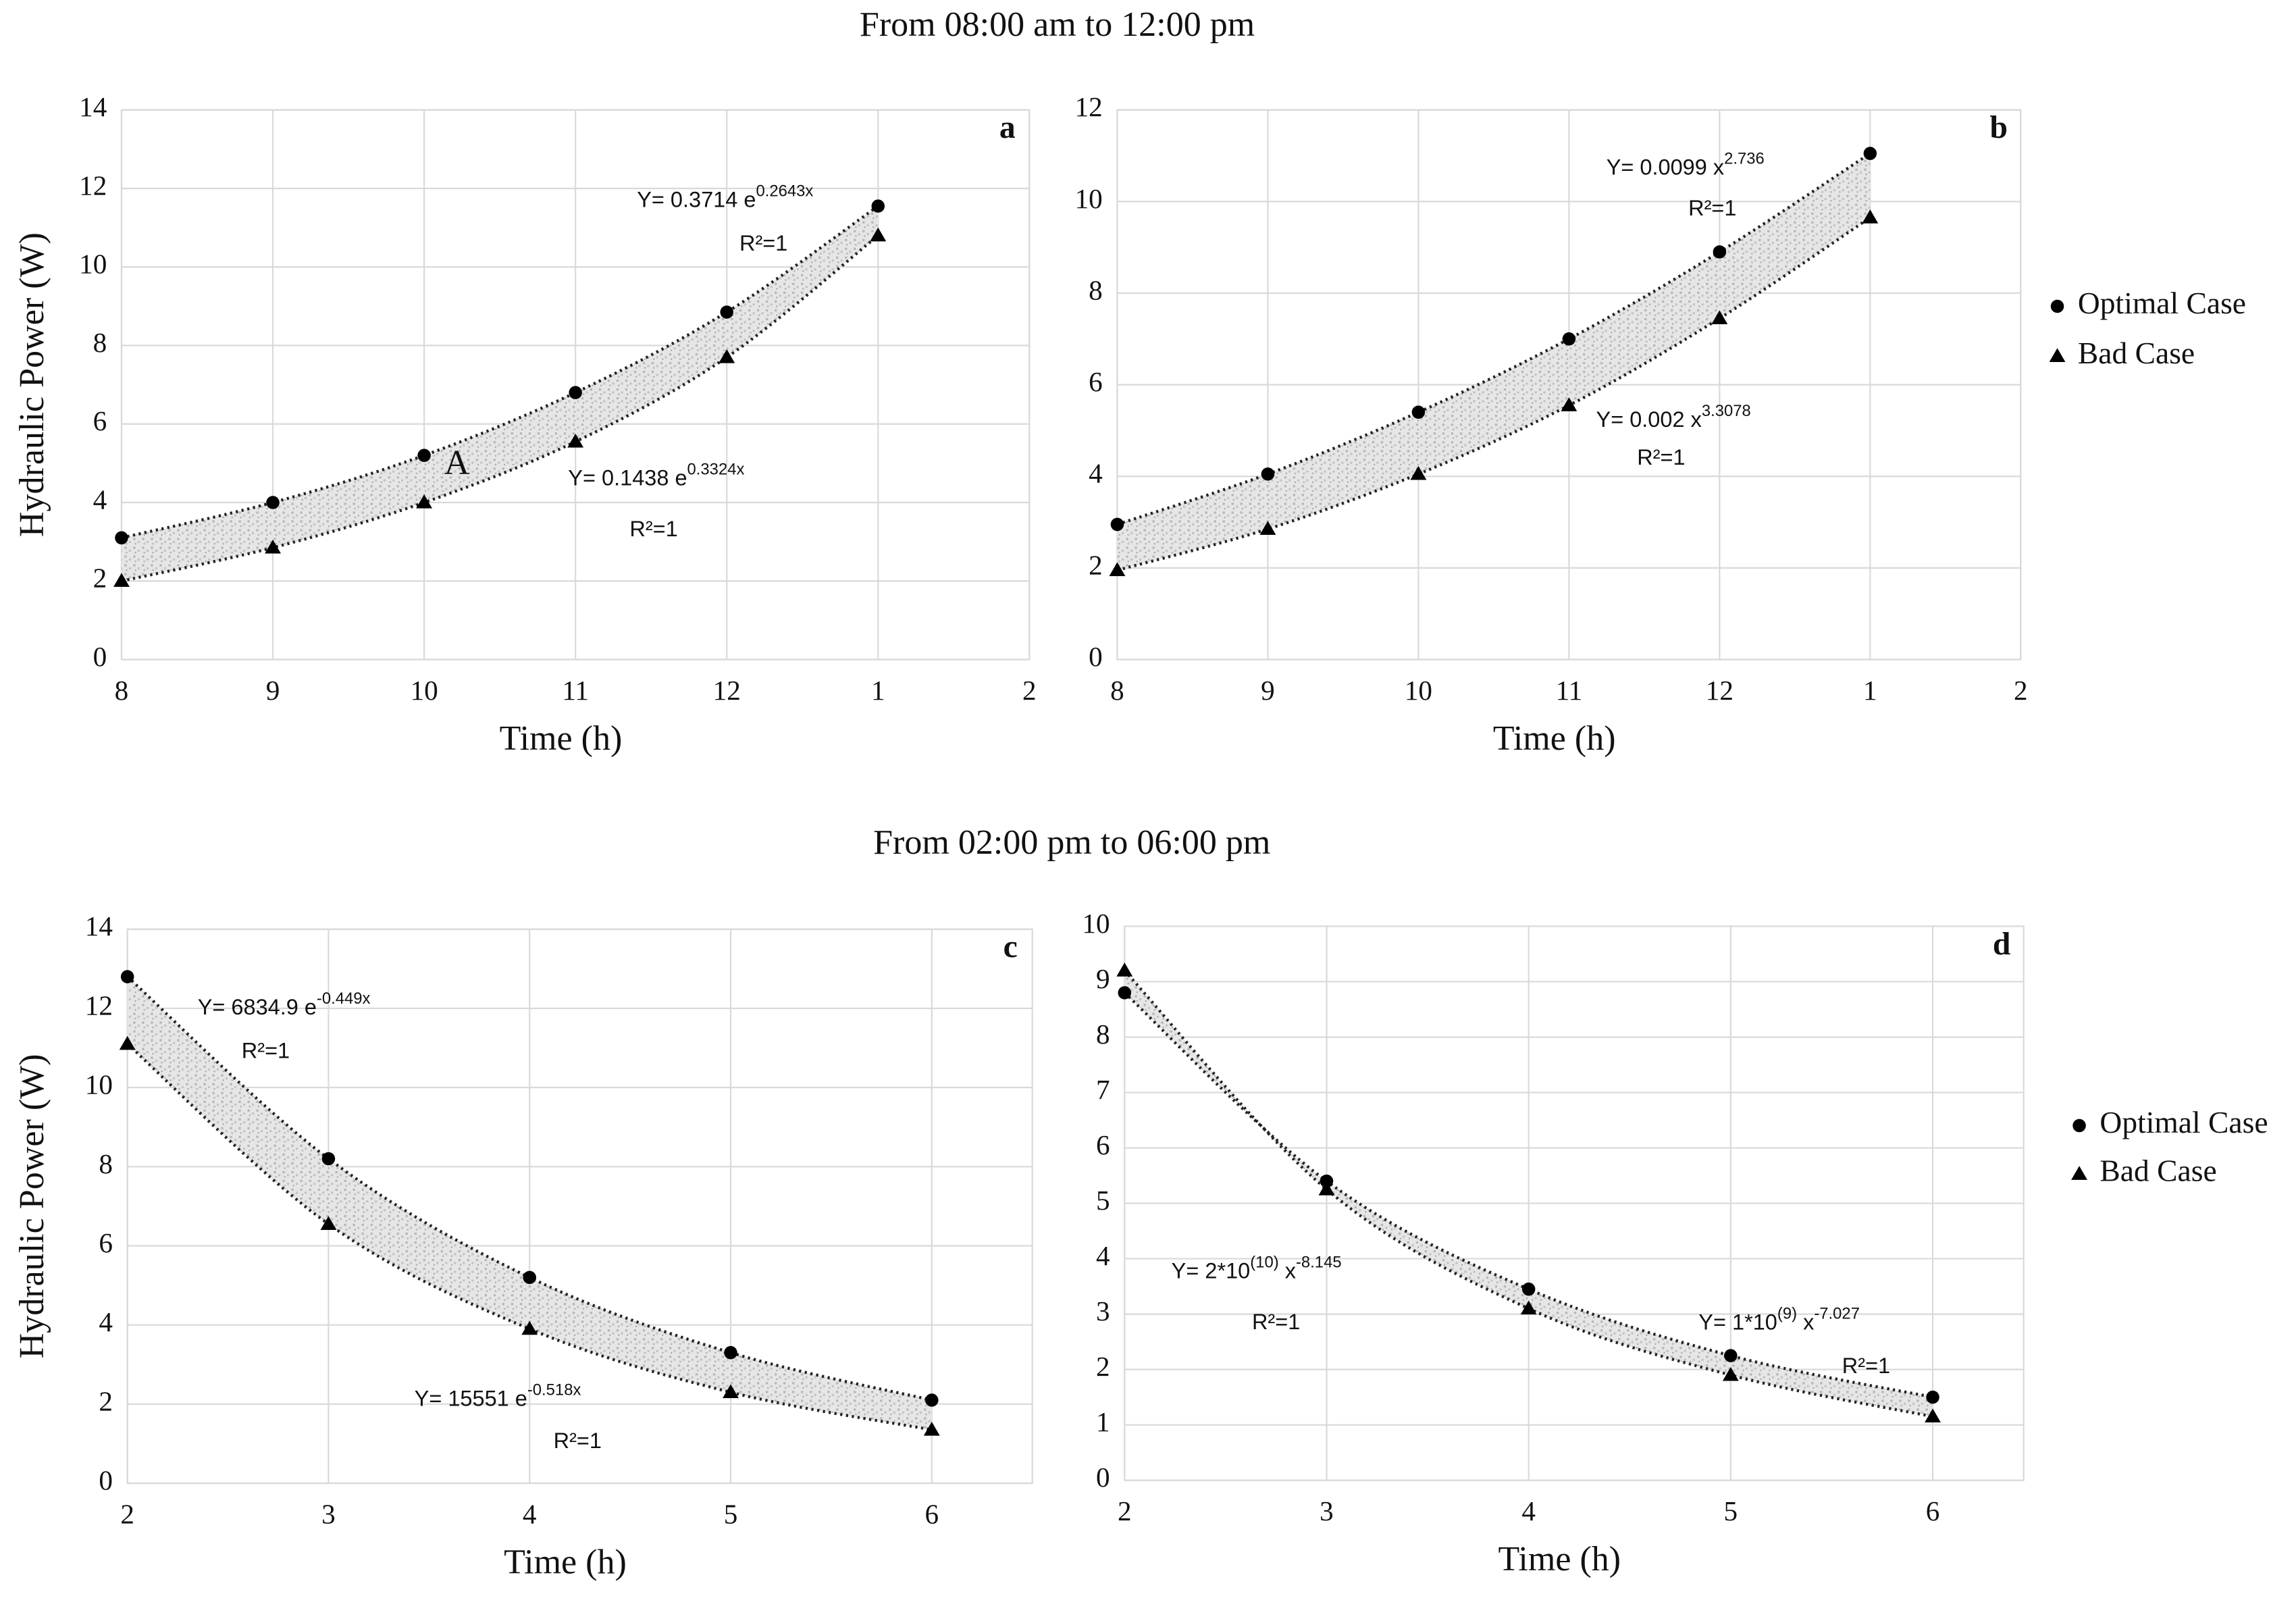  What do you see at coordinates (1933, 1510) in the screenshot?
I see `x-tick-label: 6` at bounding box center [1933, 1510].